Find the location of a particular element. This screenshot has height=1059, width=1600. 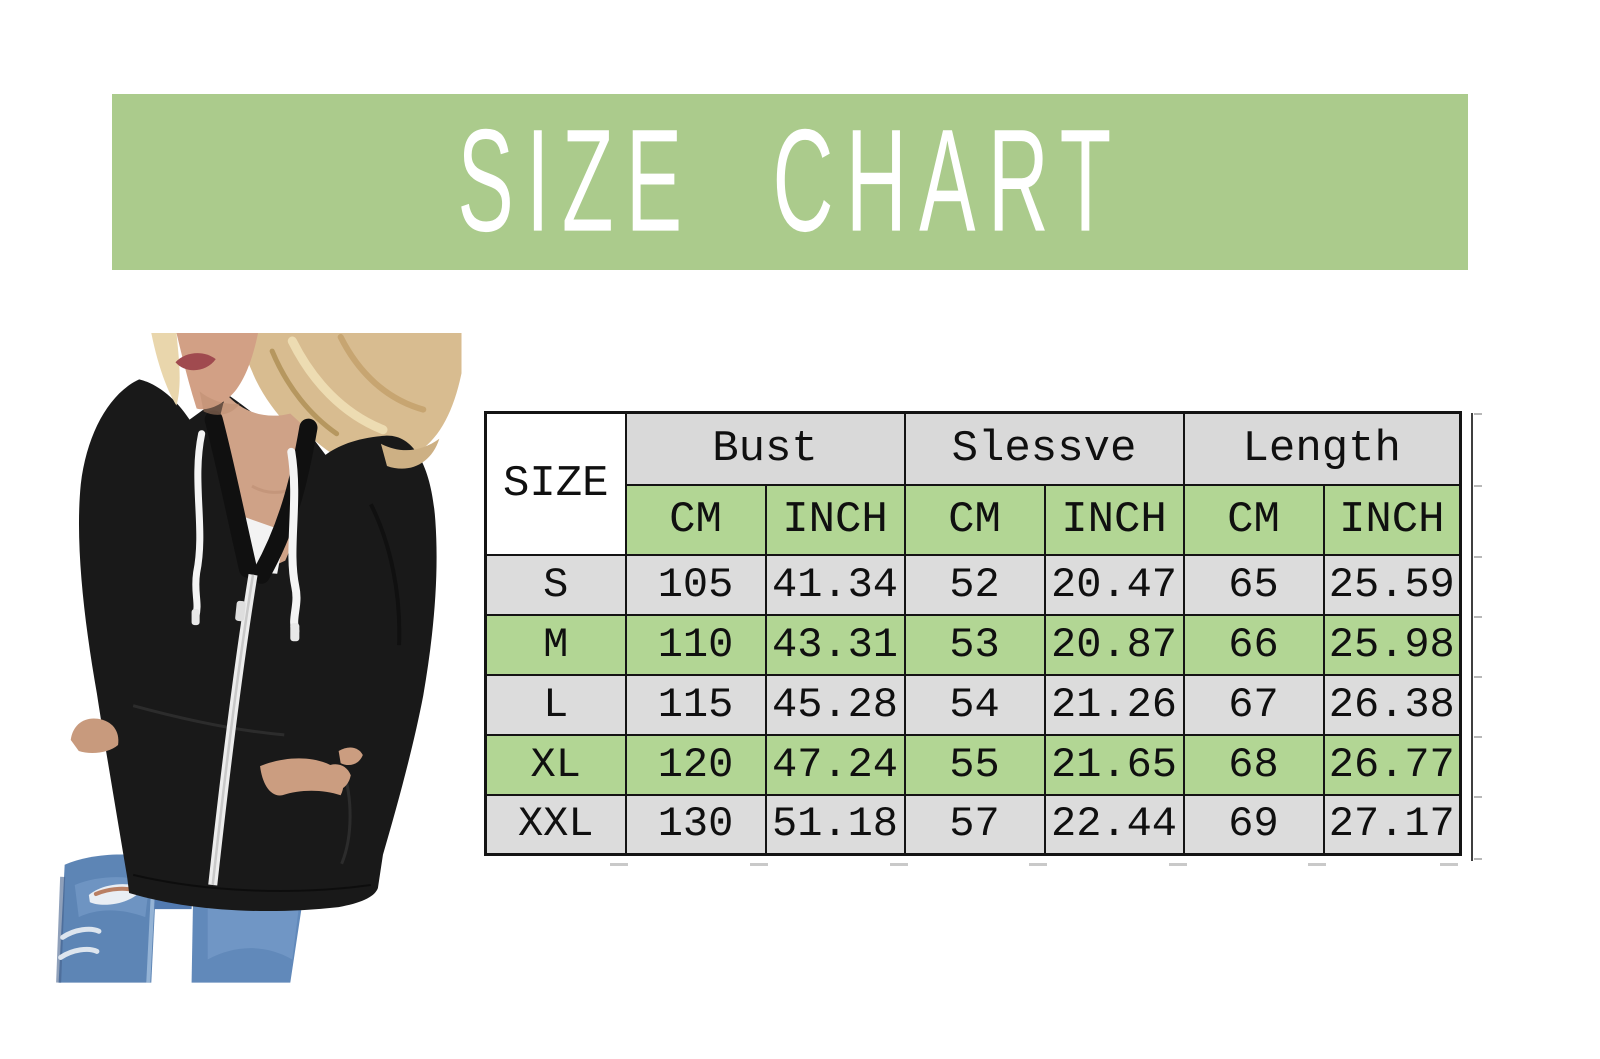

value-cell: 20.87 is located at coordinates (1114, 644).